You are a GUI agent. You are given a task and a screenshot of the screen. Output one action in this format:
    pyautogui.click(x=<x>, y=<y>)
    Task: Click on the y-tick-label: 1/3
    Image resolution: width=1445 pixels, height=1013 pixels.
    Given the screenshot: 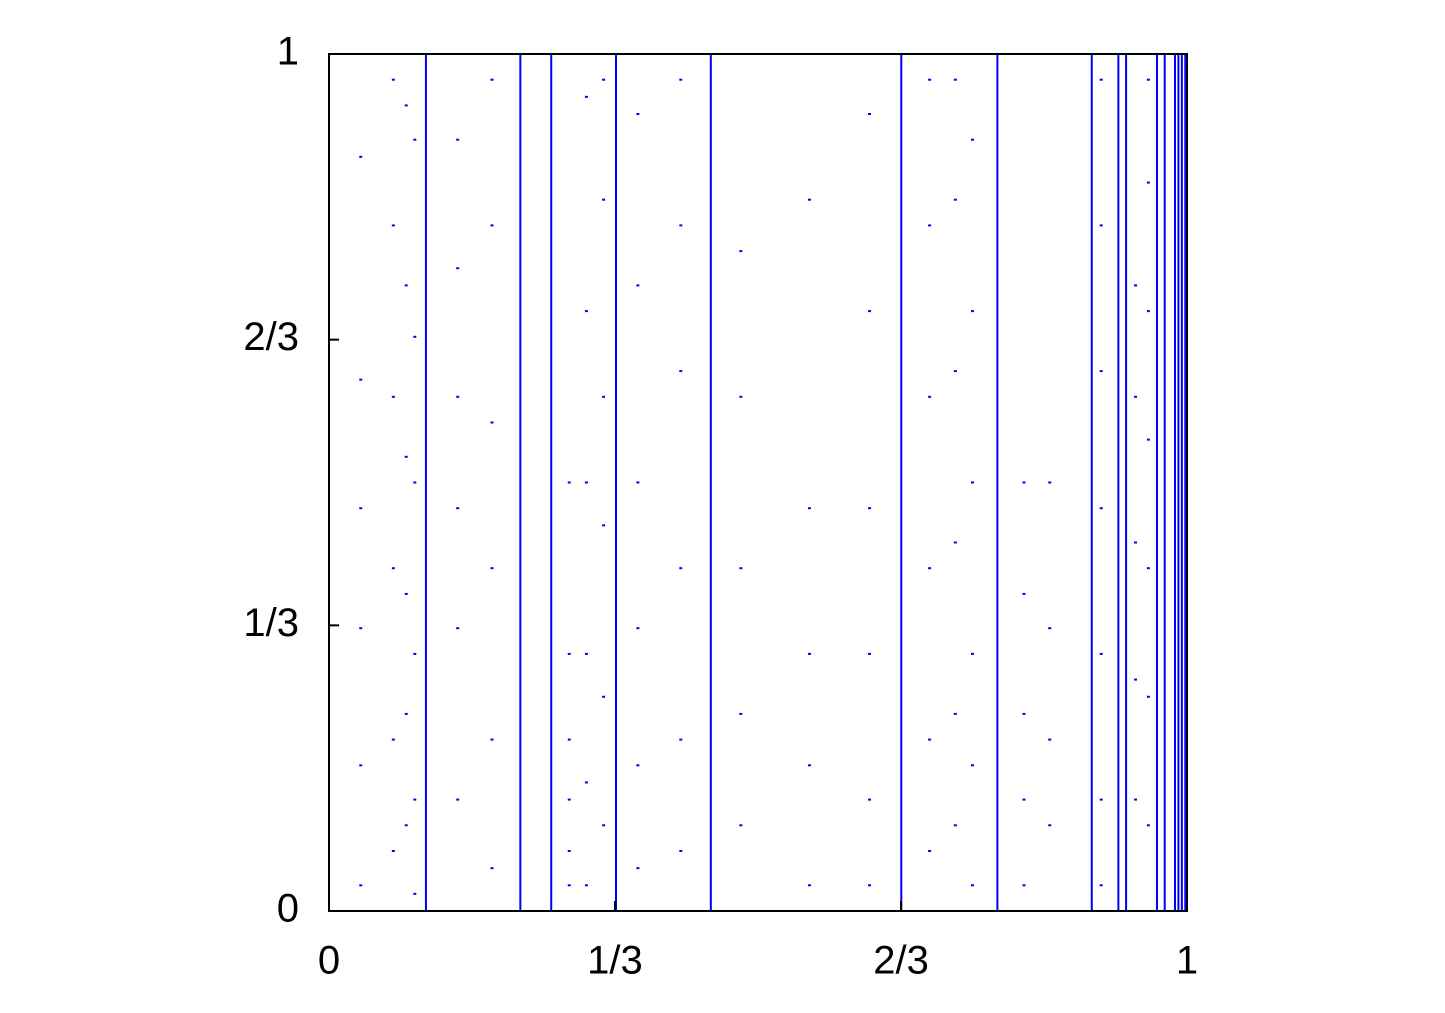 What is the action you would take?
    pyautogui.click(x=271, y=623)
    